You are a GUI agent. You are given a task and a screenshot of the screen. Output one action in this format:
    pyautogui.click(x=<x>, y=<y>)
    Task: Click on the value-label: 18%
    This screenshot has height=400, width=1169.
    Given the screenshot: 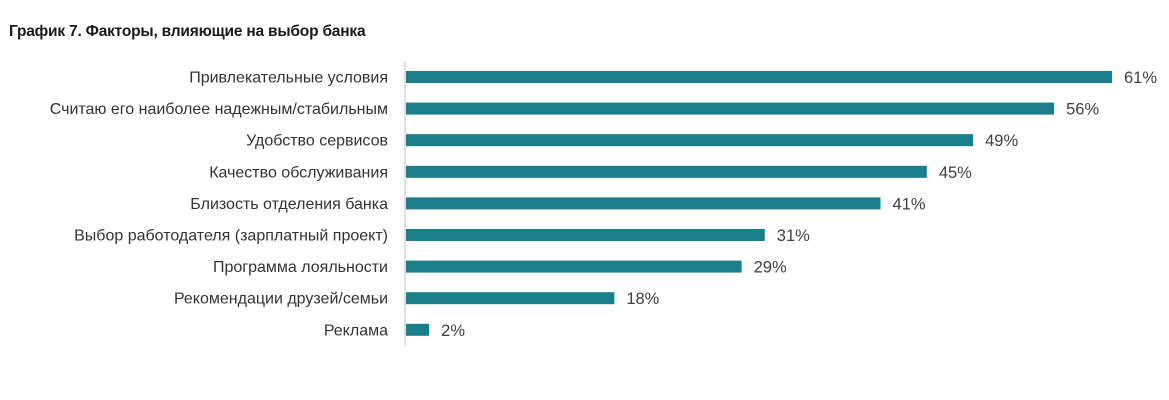 What is the action you would take?
    pyautogui.click(x=642, y=299)
    